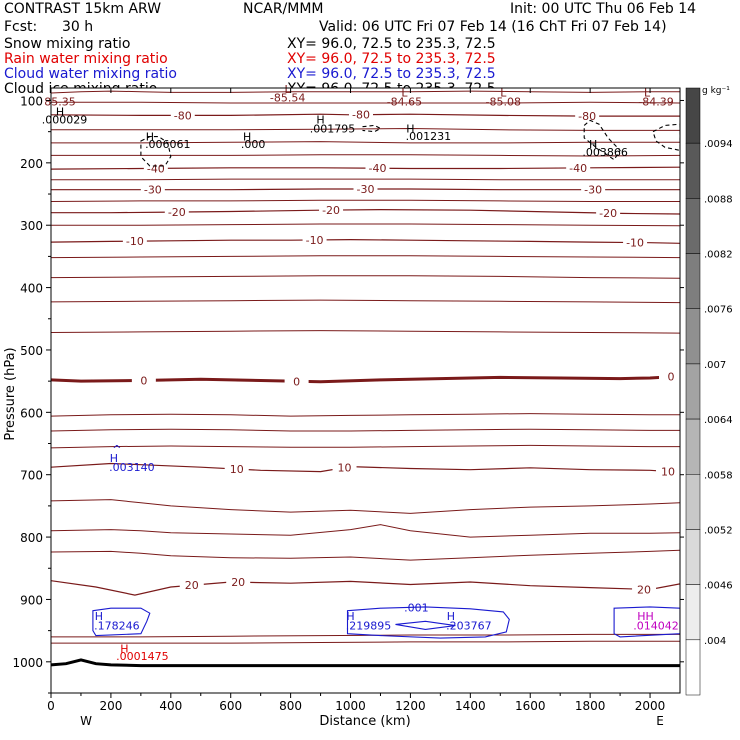 The width and height of the screenshot is (740, 740). I want to click on center-label: NCAR/MMM, so click(283, 9).